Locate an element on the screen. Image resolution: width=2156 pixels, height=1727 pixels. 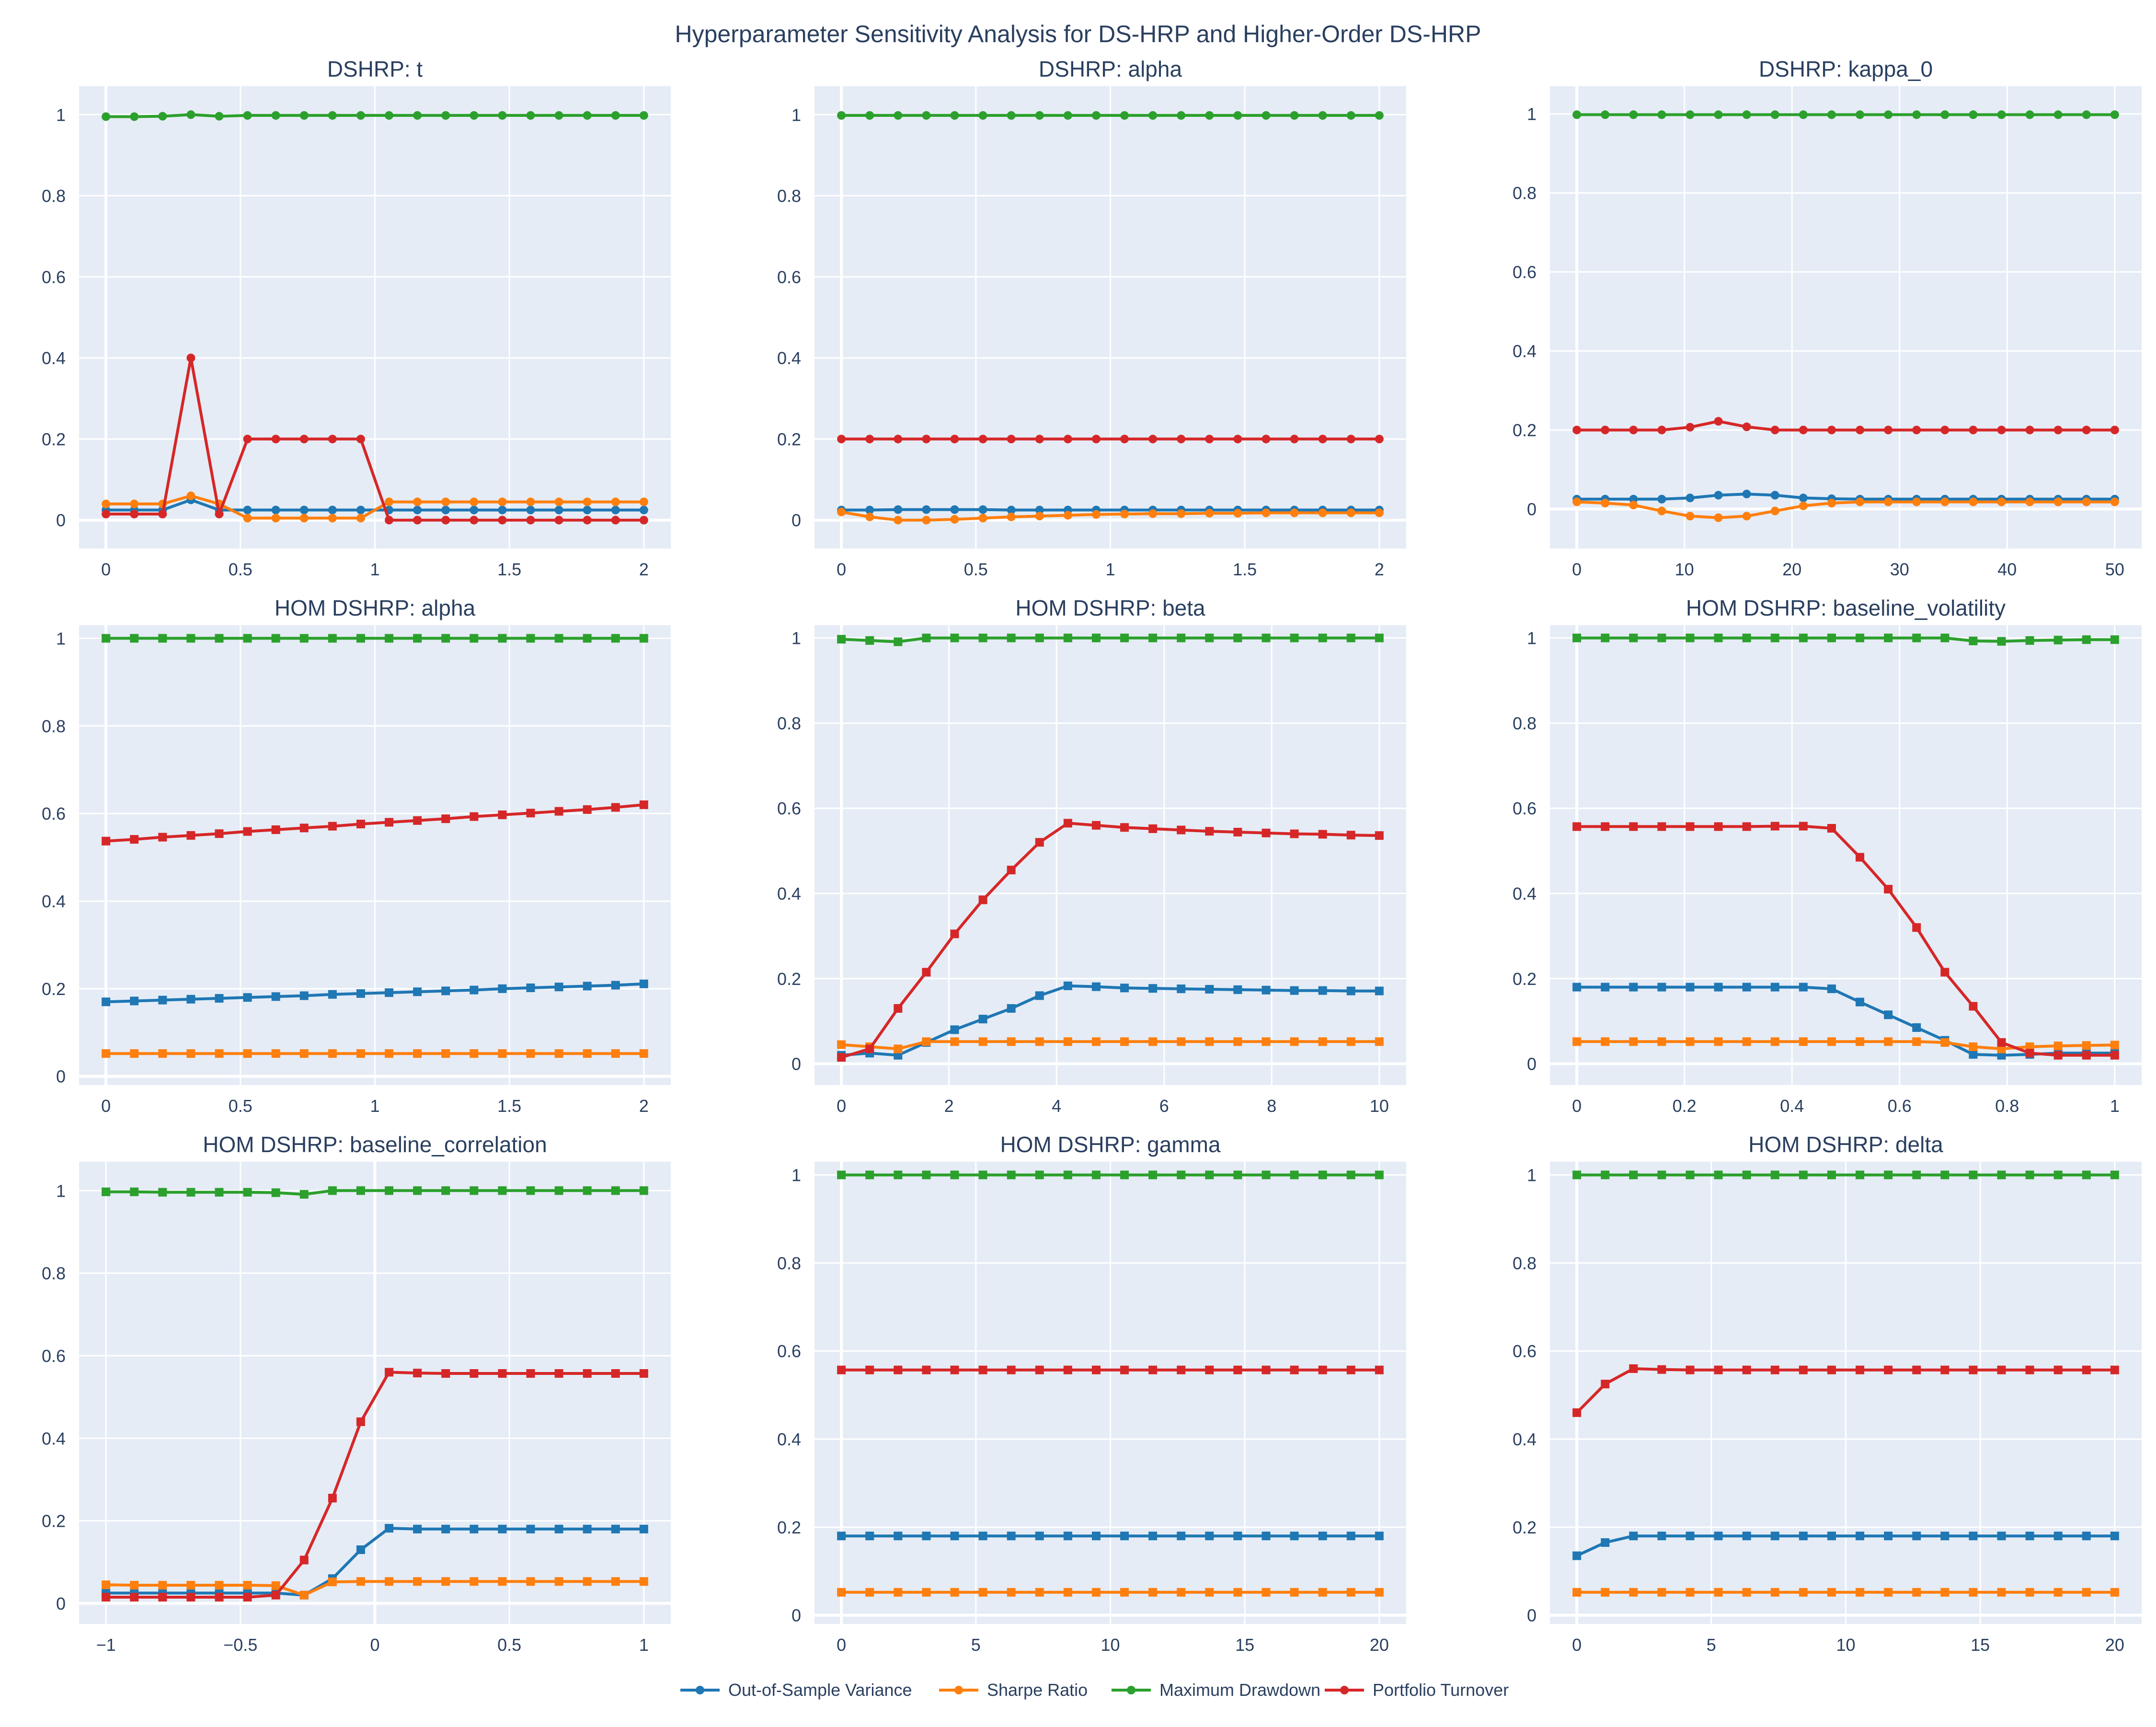
y-tick-label: 0.2 is located at coordinates (54, 439).